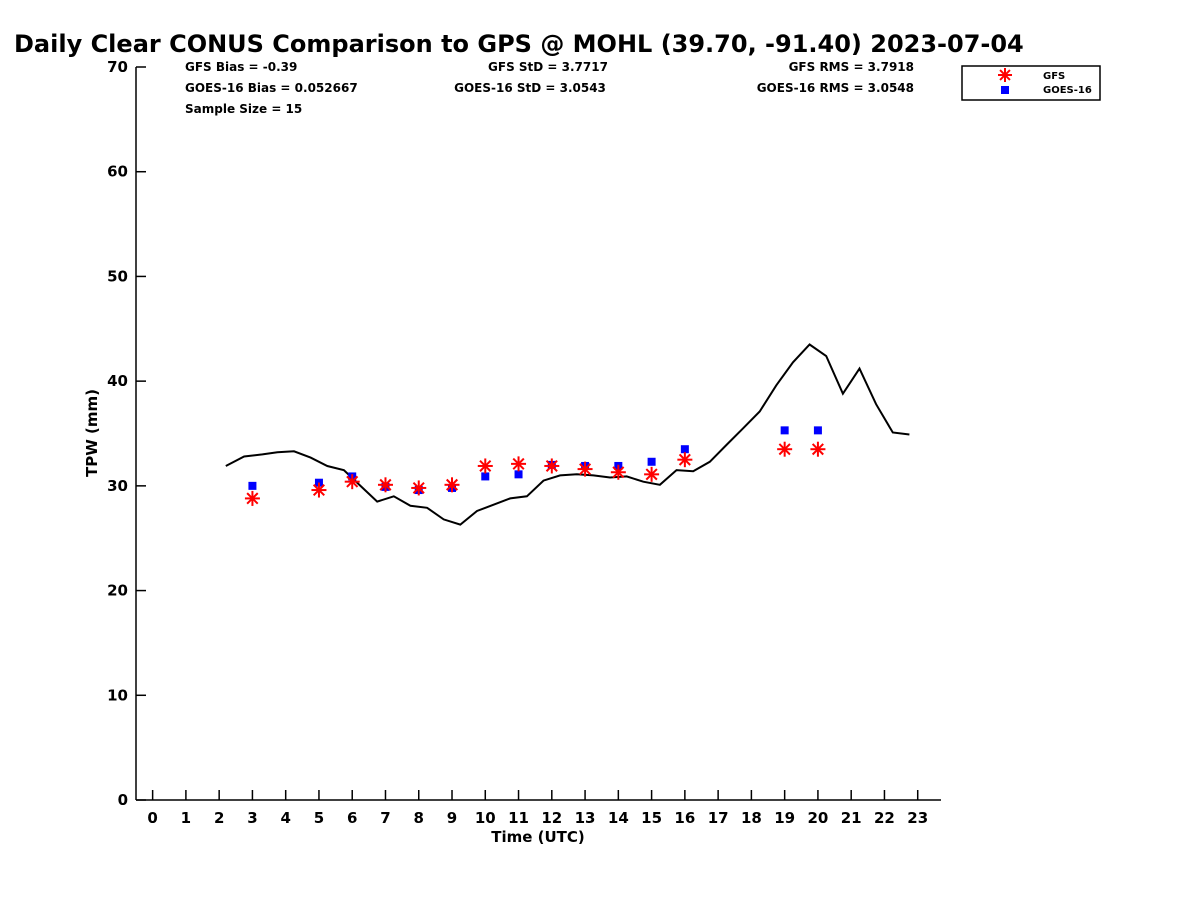  Describe the element at coordinates (385, 818) in the screenshot. I see `x-tick-label: 7` at that location.